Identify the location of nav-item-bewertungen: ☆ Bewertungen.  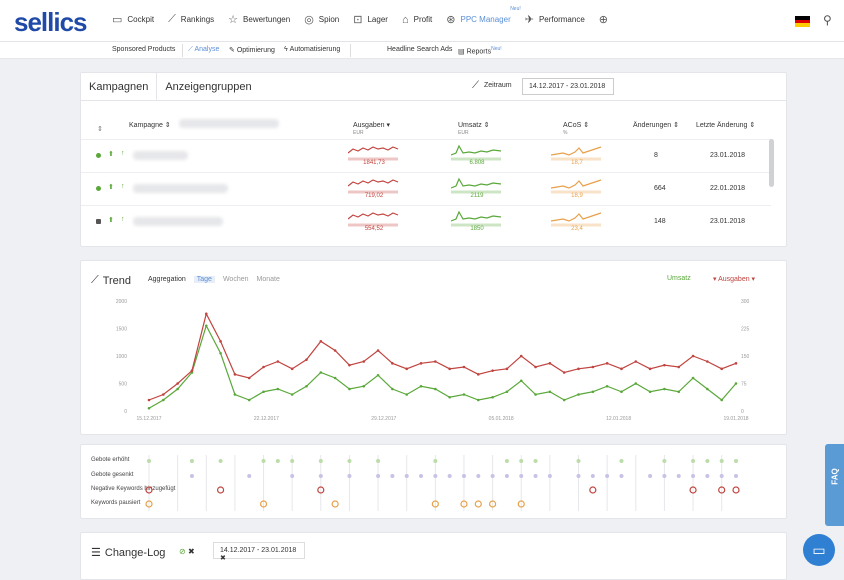
(259, 19).